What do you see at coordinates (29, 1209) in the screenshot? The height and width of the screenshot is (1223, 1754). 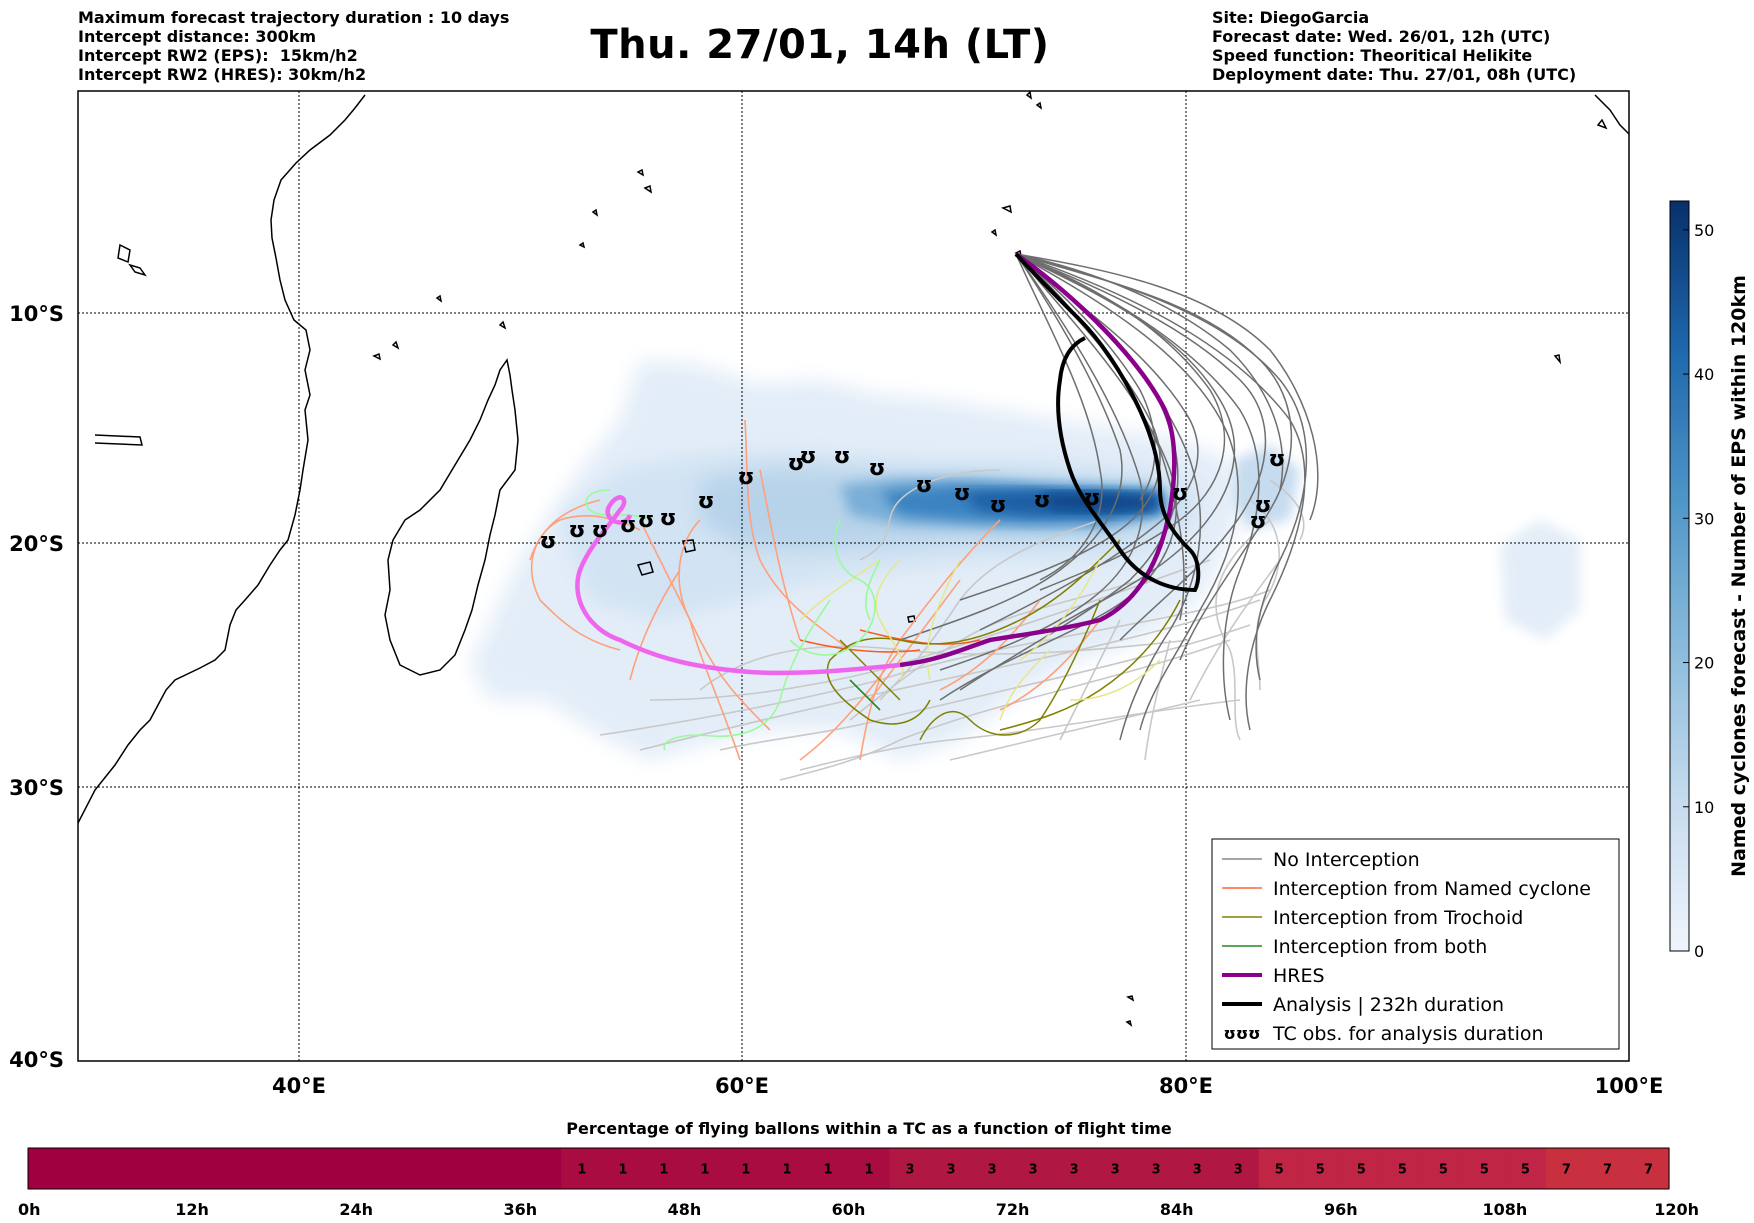 I see `flight-time-tick-label: 0h` at bounding box center [29, 1209].